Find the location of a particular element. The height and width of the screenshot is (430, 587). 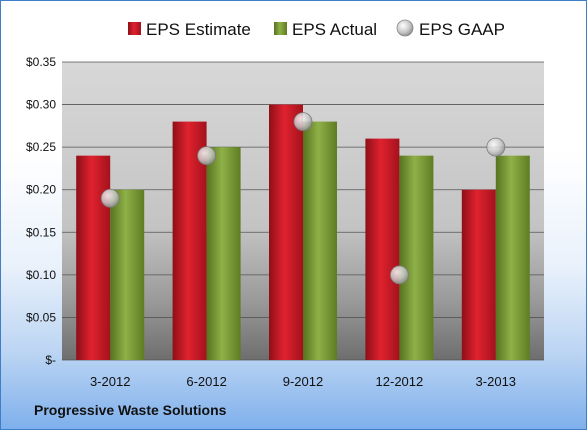

y-tick-label: $0.15 is located at coordinates (41, 232).